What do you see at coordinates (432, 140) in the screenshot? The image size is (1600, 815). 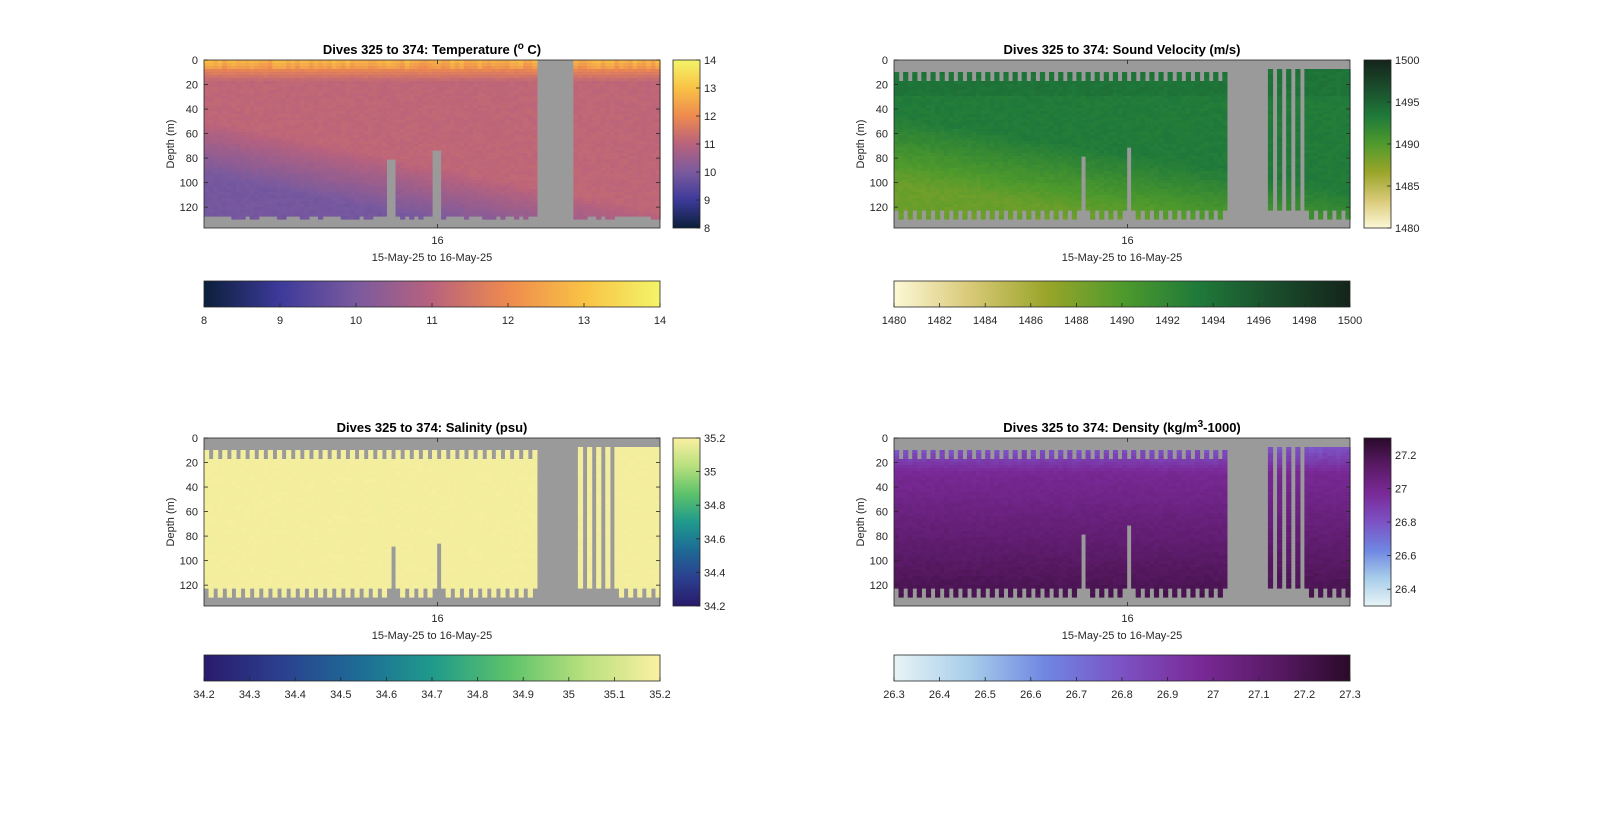 I see `heatmap-cells` at bounding box center [432, 140].